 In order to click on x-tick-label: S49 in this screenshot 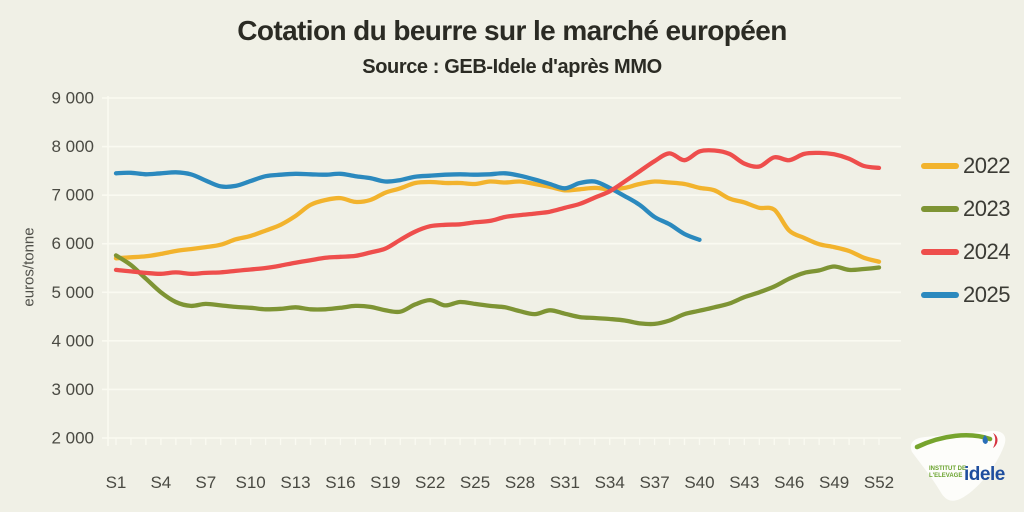, I will do `click(834, 482)`.